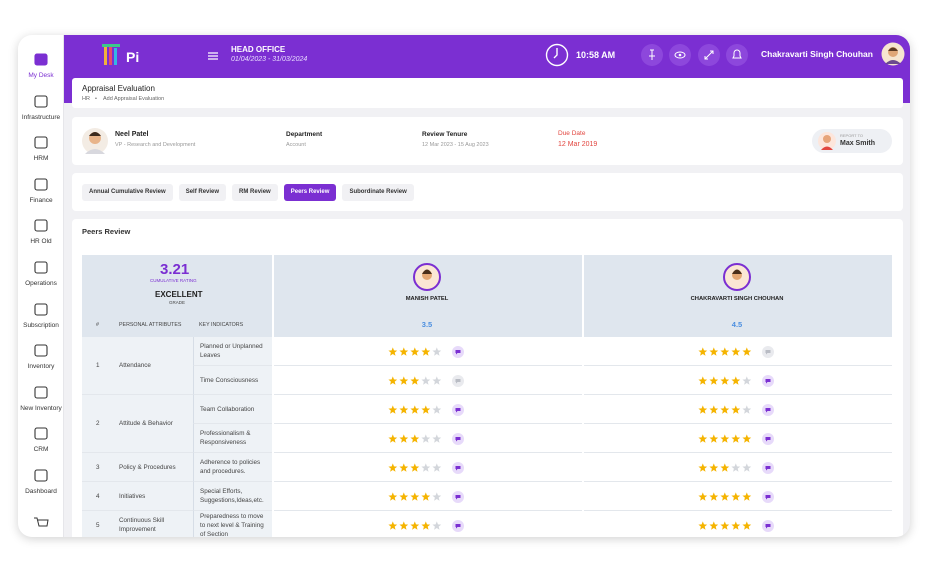 This screenshot has height=571, width=928. Describe the element at coordinates (97, 325) in the screenshot. I see `column-header: #` at that location.